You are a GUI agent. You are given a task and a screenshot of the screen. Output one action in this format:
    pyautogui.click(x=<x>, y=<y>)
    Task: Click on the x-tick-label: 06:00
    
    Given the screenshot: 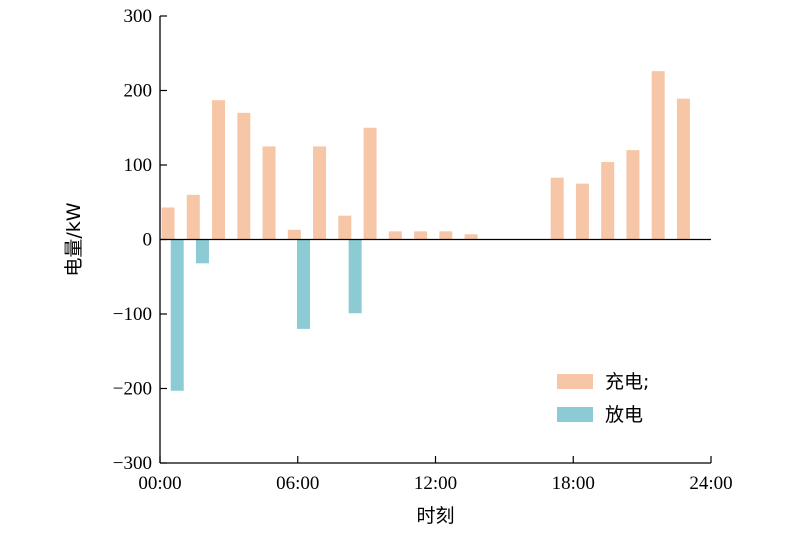 What is the action you would take?
    pyautogui.click(x=297, y=483)
    